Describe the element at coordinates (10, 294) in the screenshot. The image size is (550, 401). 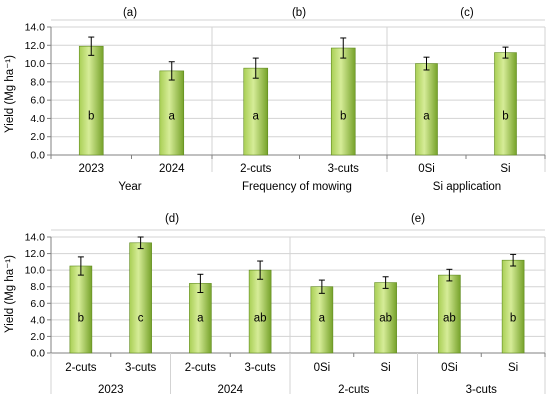
I see `y-axis-title-bottom: Yield (Mg ha⁻¹)` at that location.